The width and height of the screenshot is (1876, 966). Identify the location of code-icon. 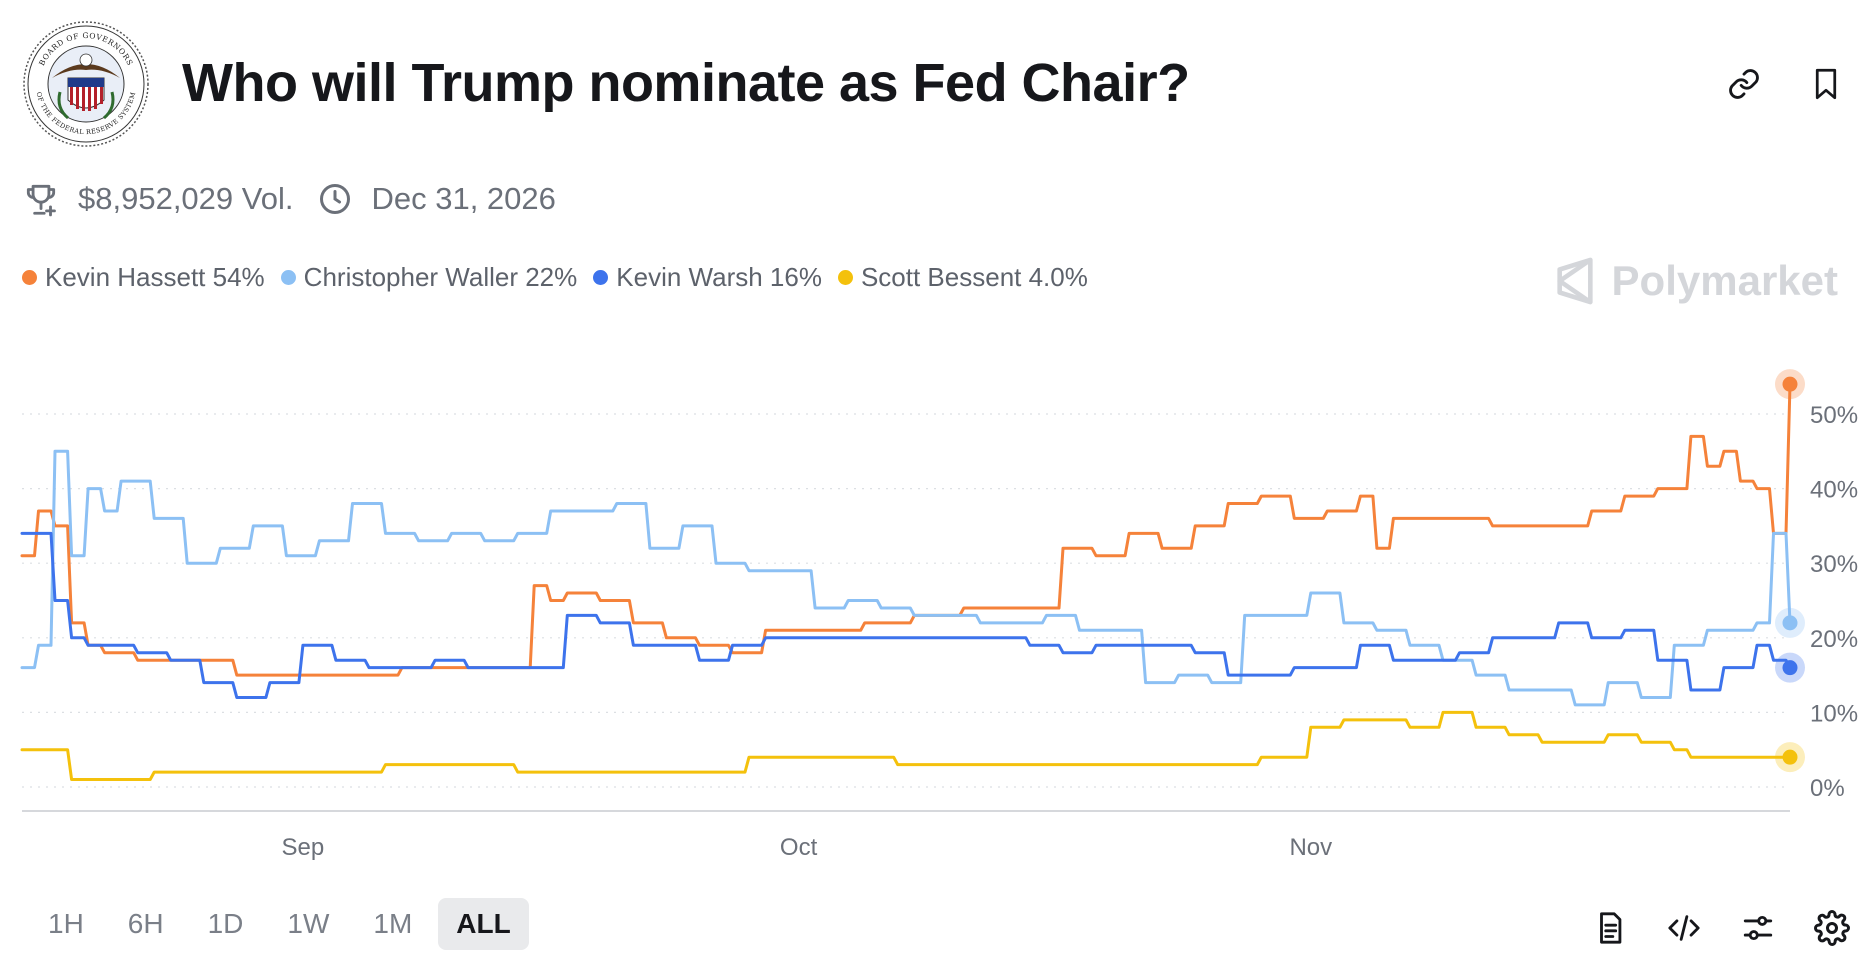
(1684, 928).